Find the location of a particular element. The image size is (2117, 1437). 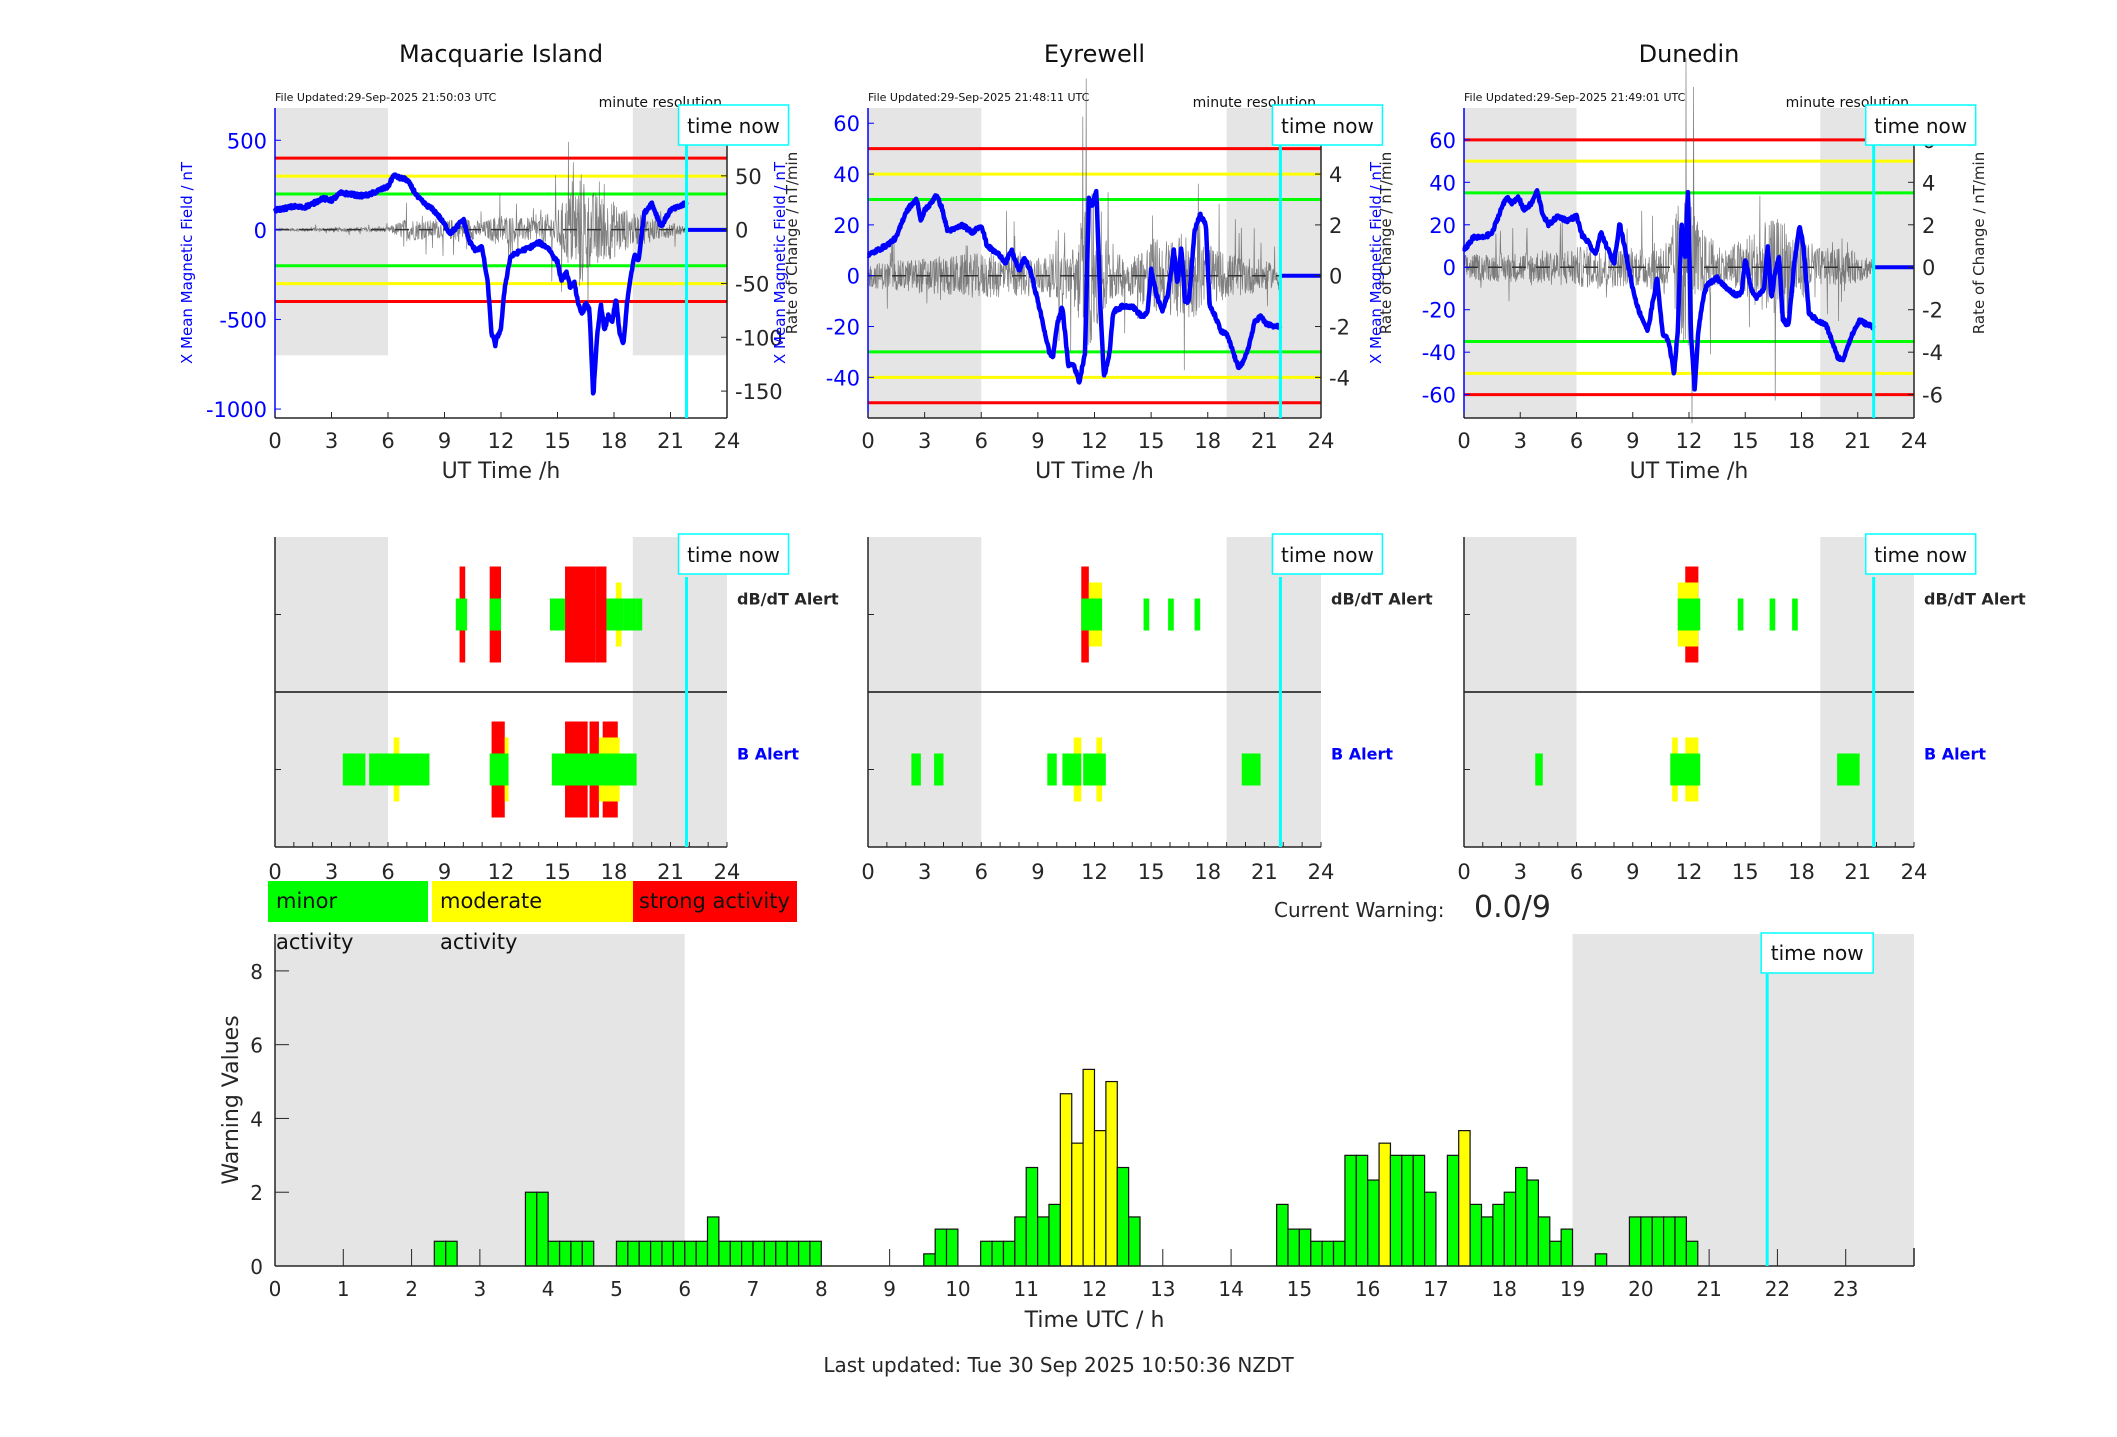

alert-panel-macquarie: 0 3 6 9 12 15 18 21 24 dB/dT Alert B Alert time now is located at coordinates (553, 708).